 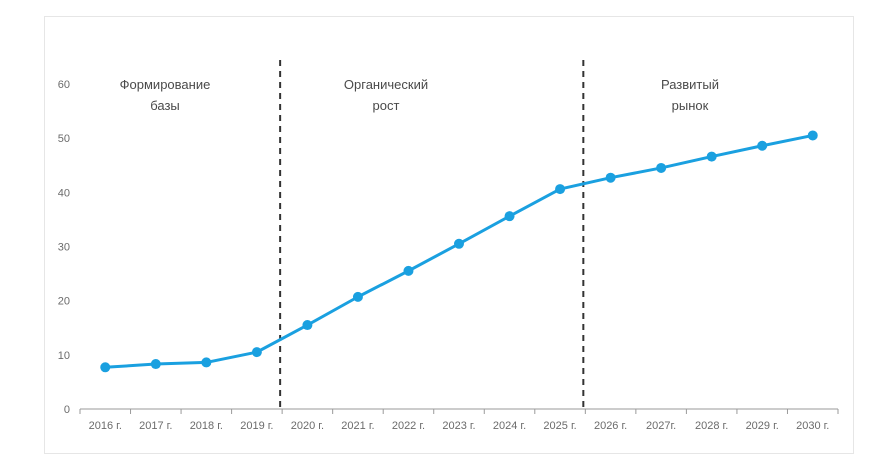 What do you see at coordinates (64, 193) in the screenshot?
I see `y-tick-label: 40` at bounding box center [64, 193].